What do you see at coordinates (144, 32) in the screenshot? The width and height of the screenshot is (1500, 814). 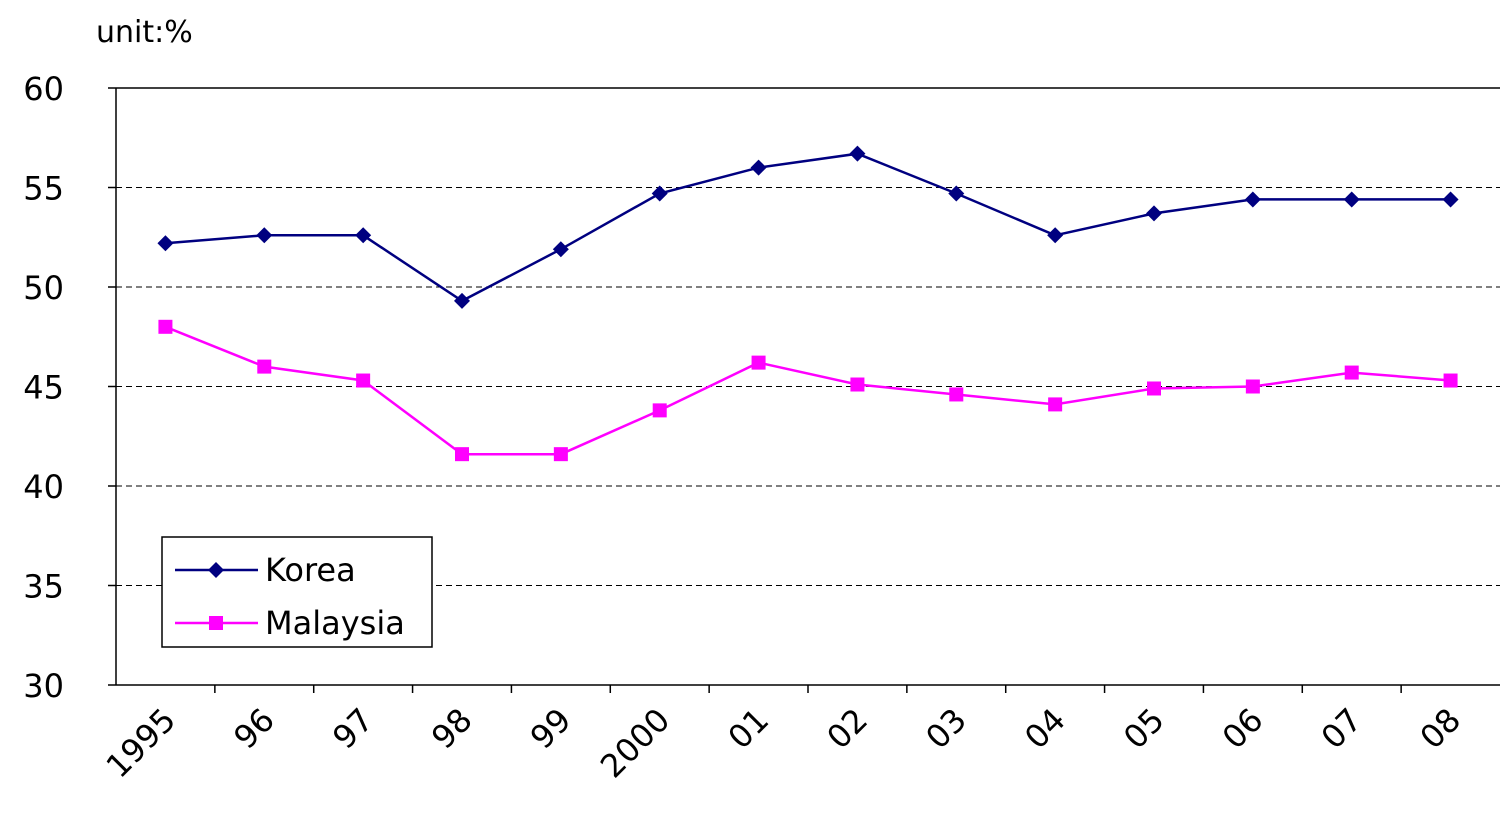 I see `unit-label: unit:%` at bounding box center [144, 32].